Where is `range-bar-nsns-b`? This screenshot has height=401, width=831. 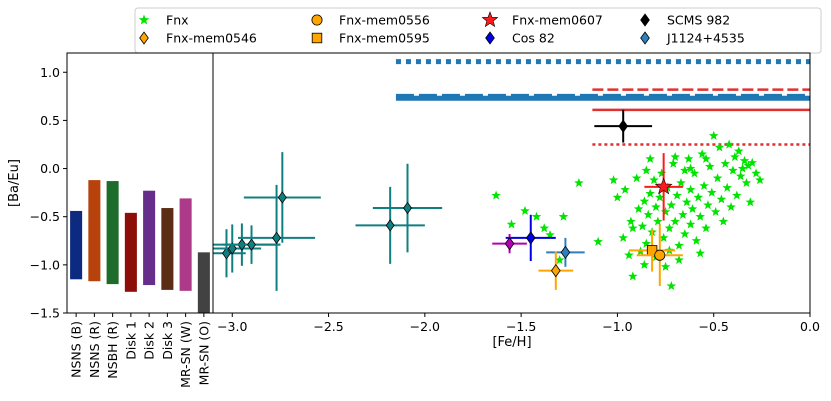
range-bar-nsns-b is located at coordinates (76, 245).